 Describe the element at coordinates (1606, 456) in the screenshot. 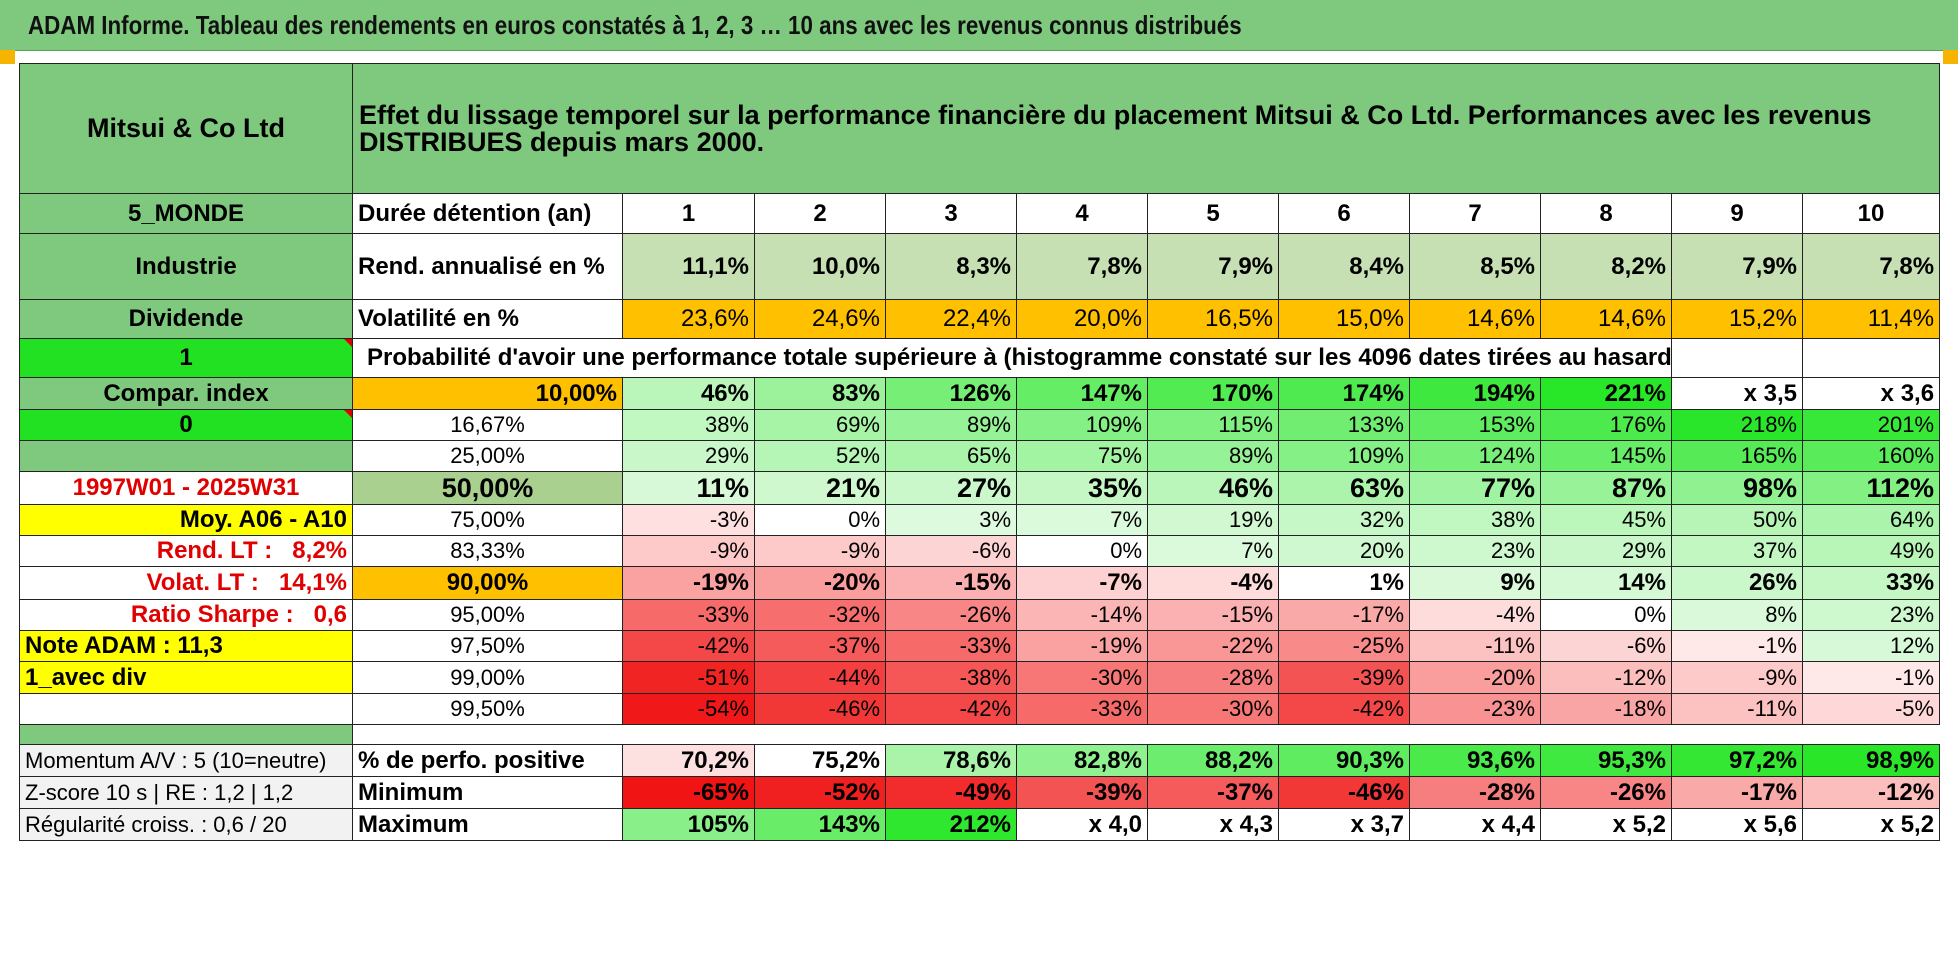

I see `prob-value-cell: 145%` at that location.